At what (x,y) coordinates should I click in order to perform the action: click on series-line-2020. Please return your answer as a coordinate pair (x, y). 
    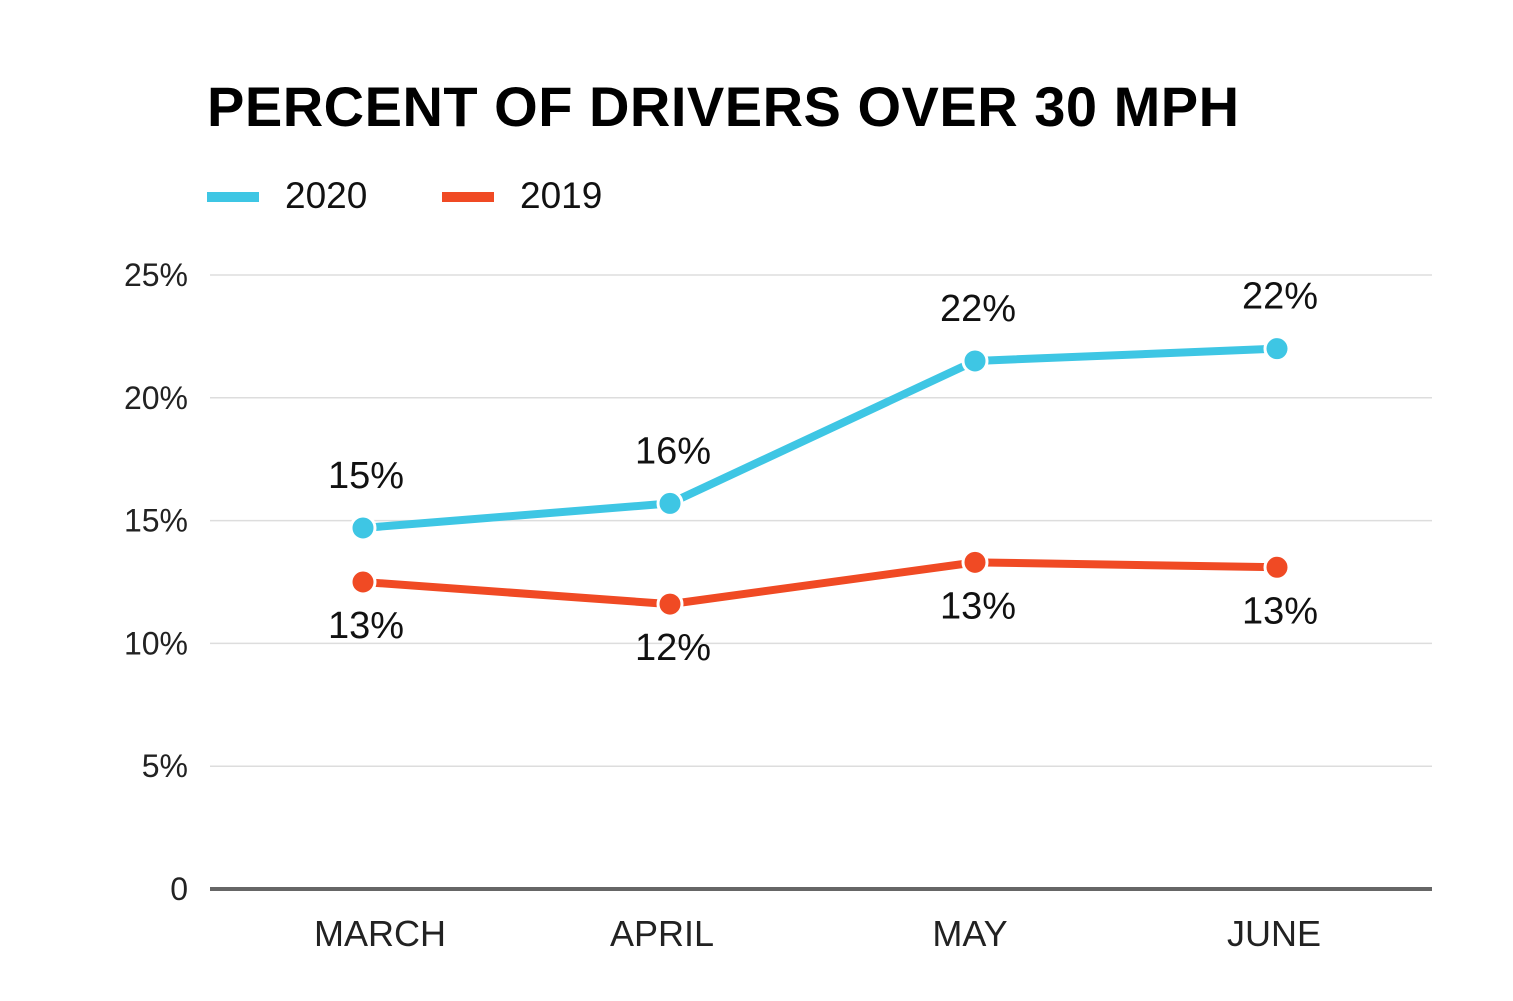
    Looking at the image, I should click on (820, 438).